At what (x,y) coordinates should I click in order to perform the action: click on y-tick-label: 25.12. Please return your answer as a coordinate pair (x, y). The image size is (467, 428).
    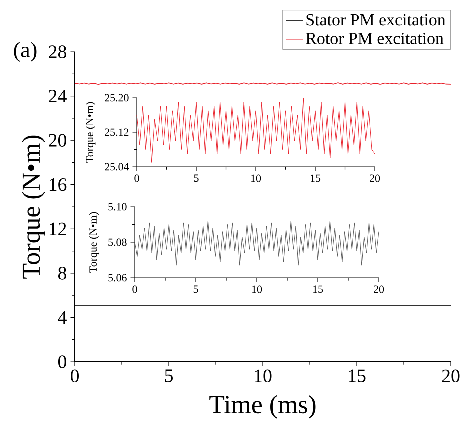
    Looking at the image, I should click on (117, 132).